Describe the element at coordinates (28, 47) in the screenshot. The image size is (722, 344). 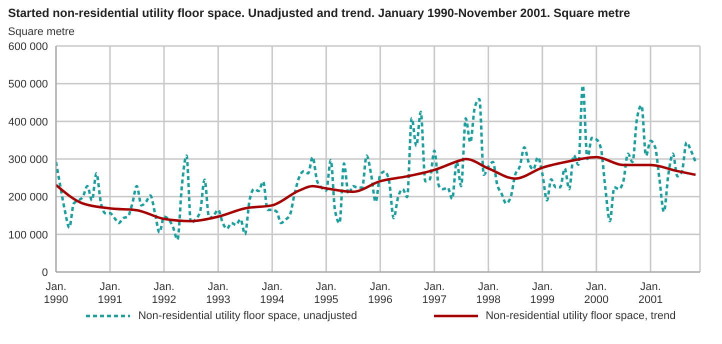
I see `y-tick-label: 600 000` at that location.